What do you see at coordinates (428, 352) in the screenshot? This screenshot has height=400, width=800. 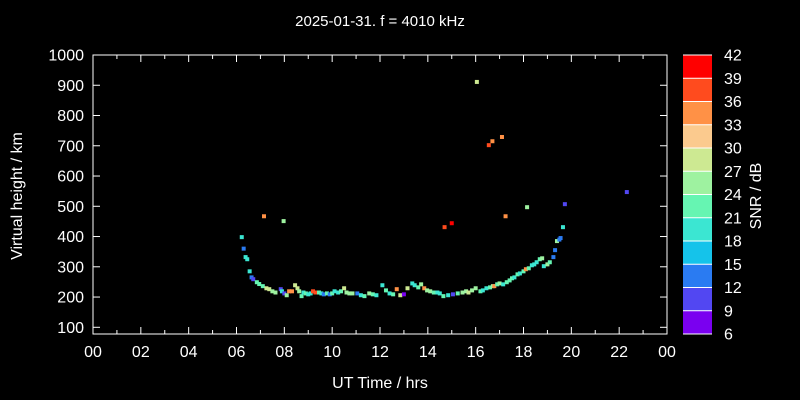 I see `x-tick-label: 14` at bounding box center [428, 352].